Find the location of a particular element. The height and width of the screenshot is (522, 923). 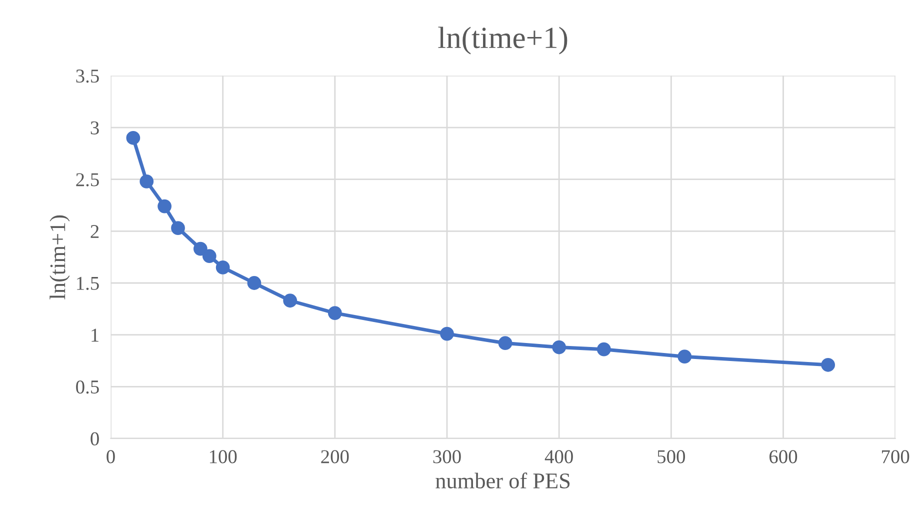

y-tick-label: 3 is located at coordinates (94, 127).